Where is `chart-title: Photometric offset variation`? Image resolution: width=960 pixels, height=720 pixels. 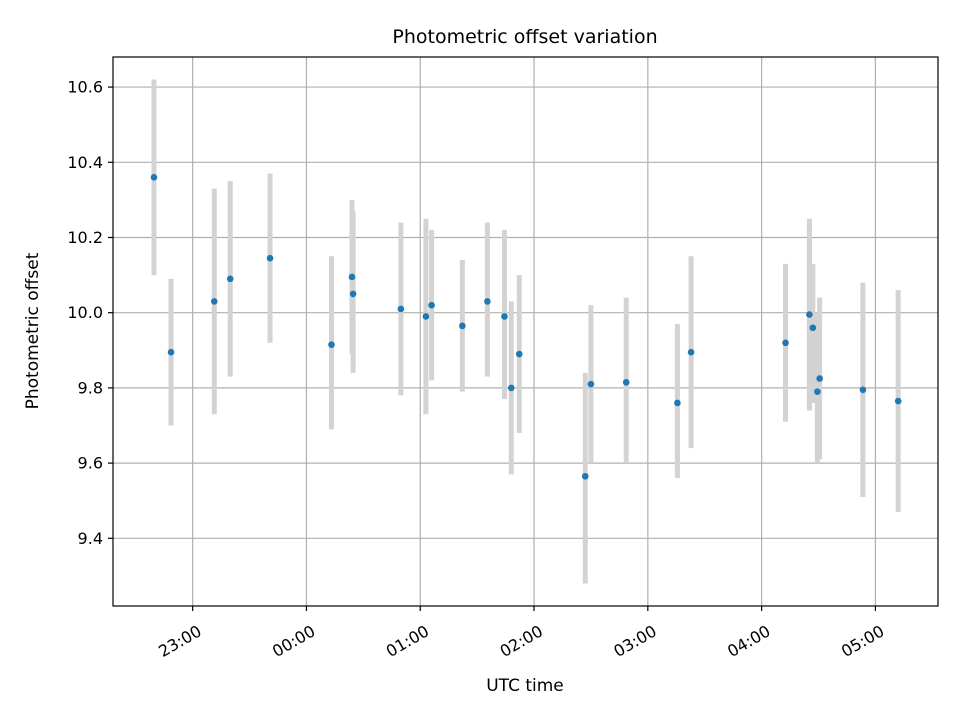
chart-title: Photometric offset variation is located at coordinates (524, 37).